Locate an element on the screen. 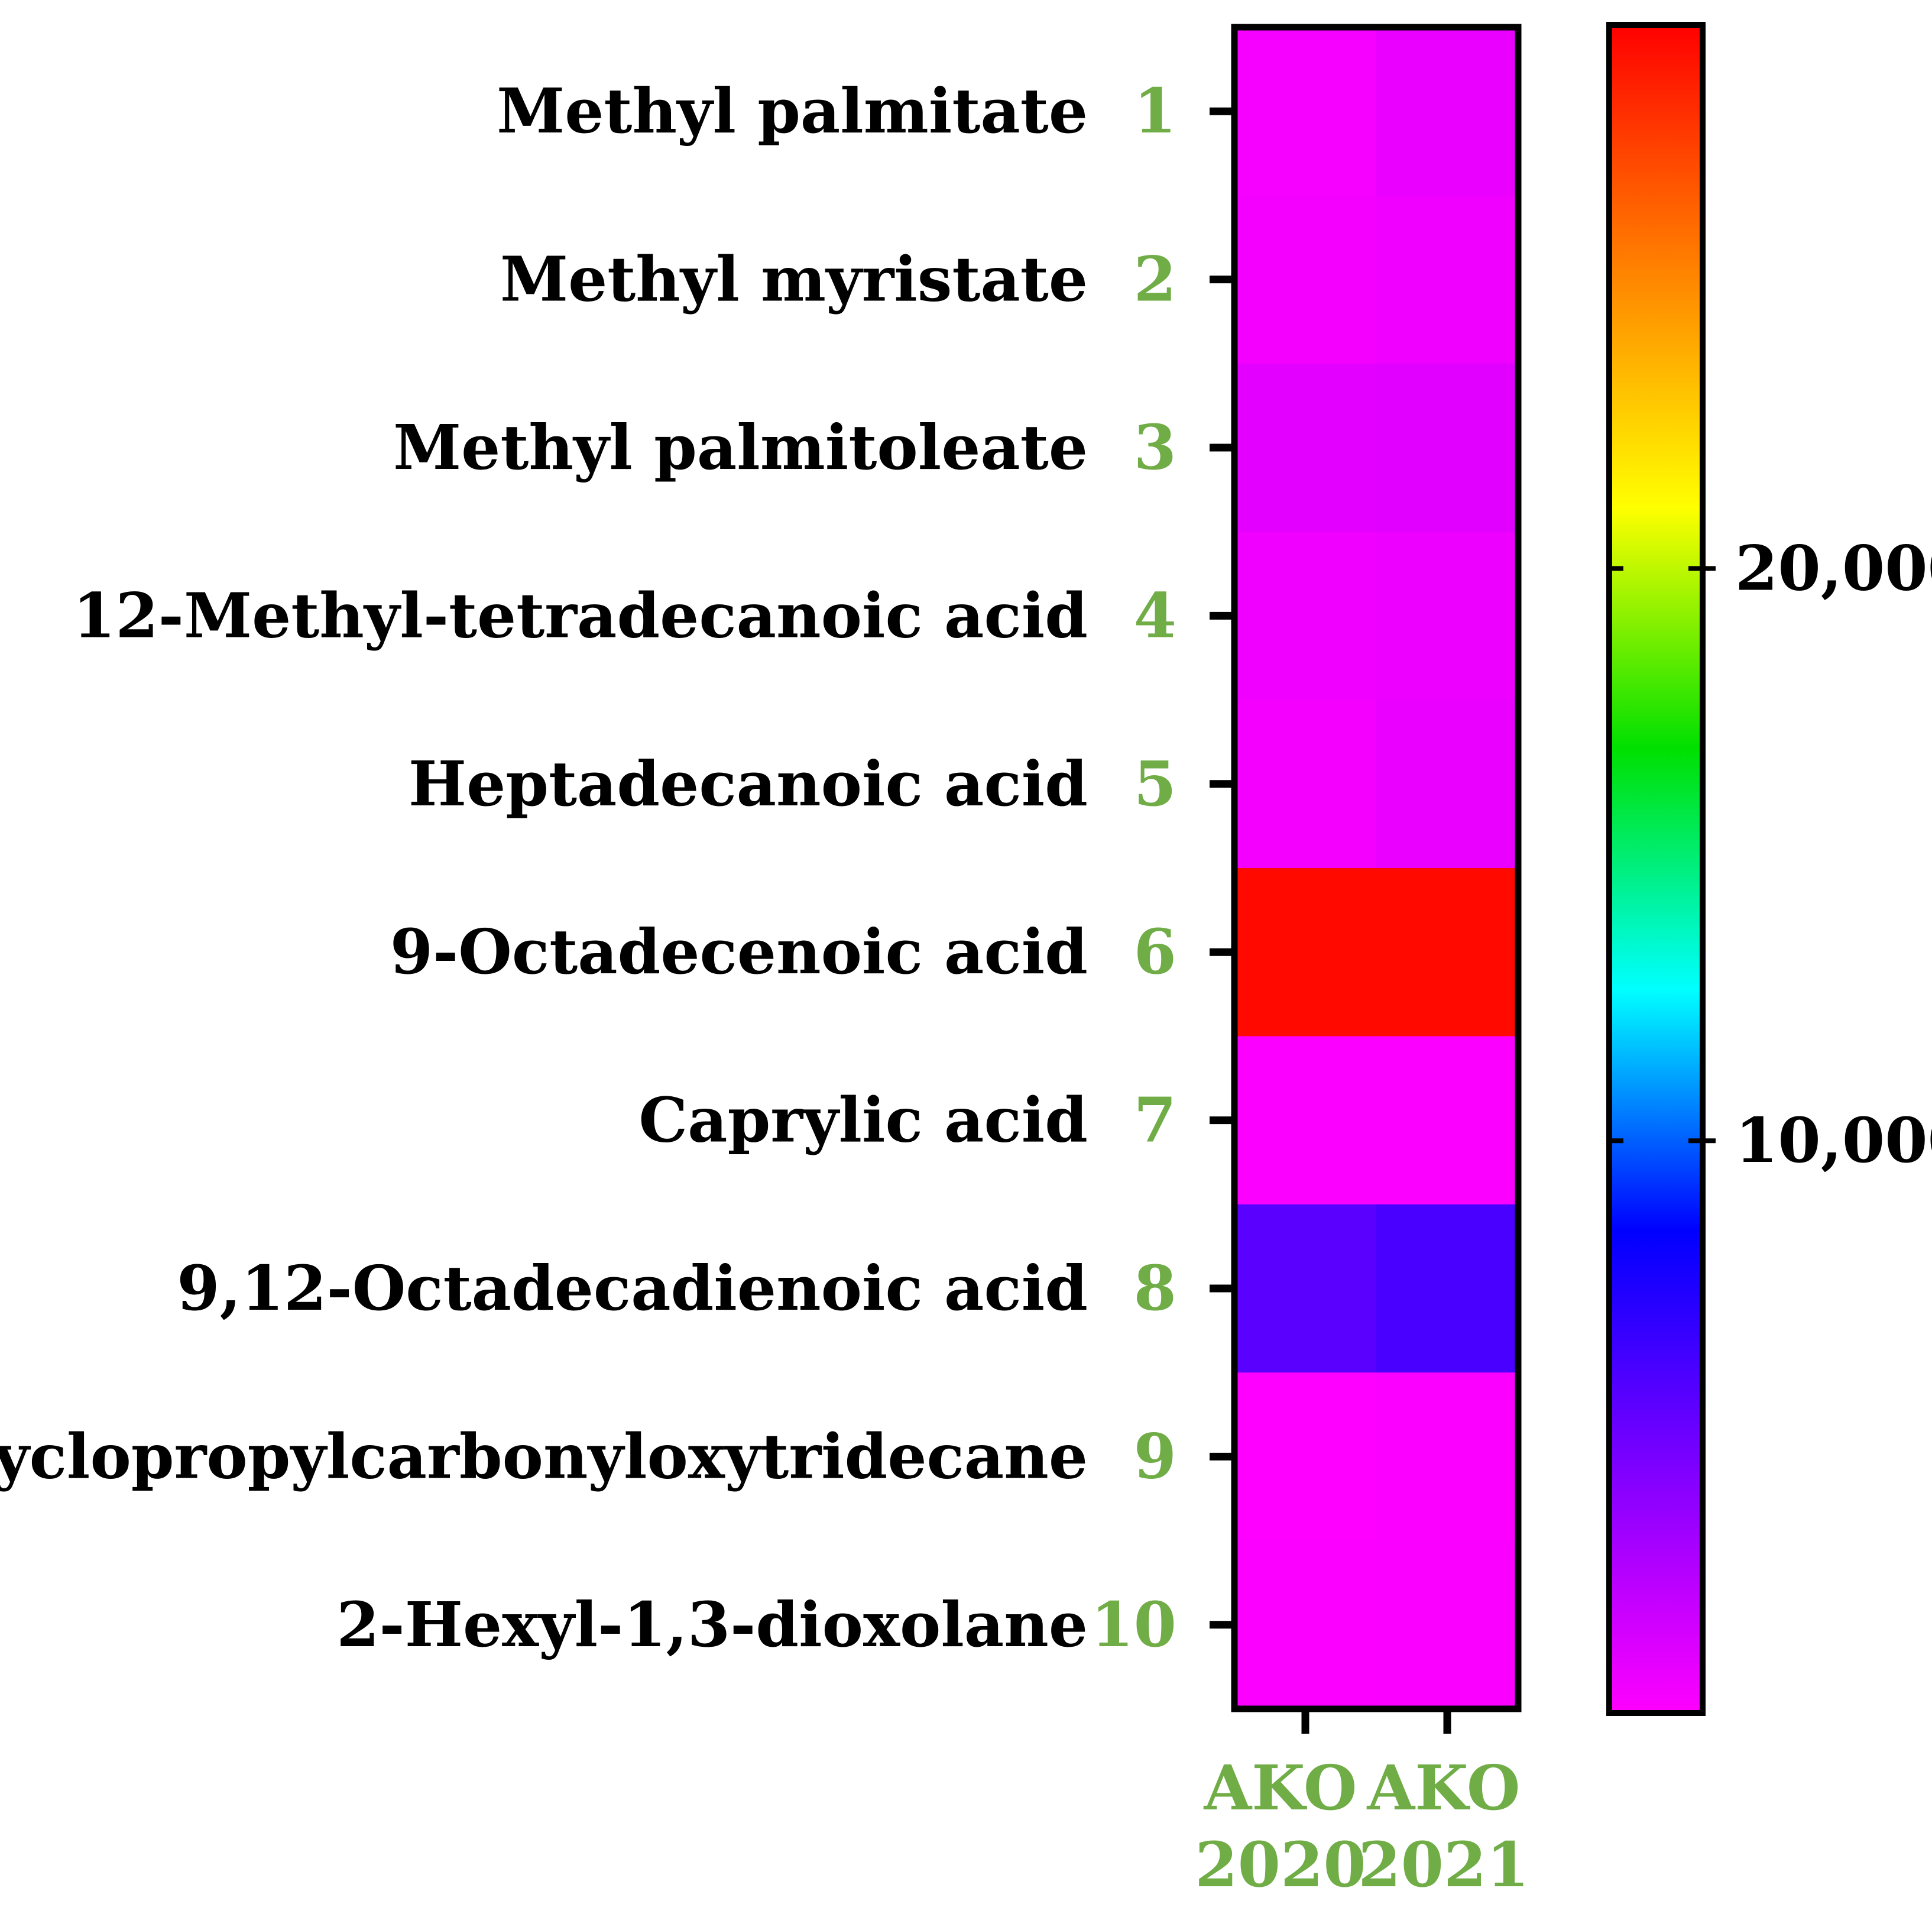 This screenshot has height=1917, width=1932. row-label: 9,12-Octadecadienoic acid is located at coordinates (632, 1288).